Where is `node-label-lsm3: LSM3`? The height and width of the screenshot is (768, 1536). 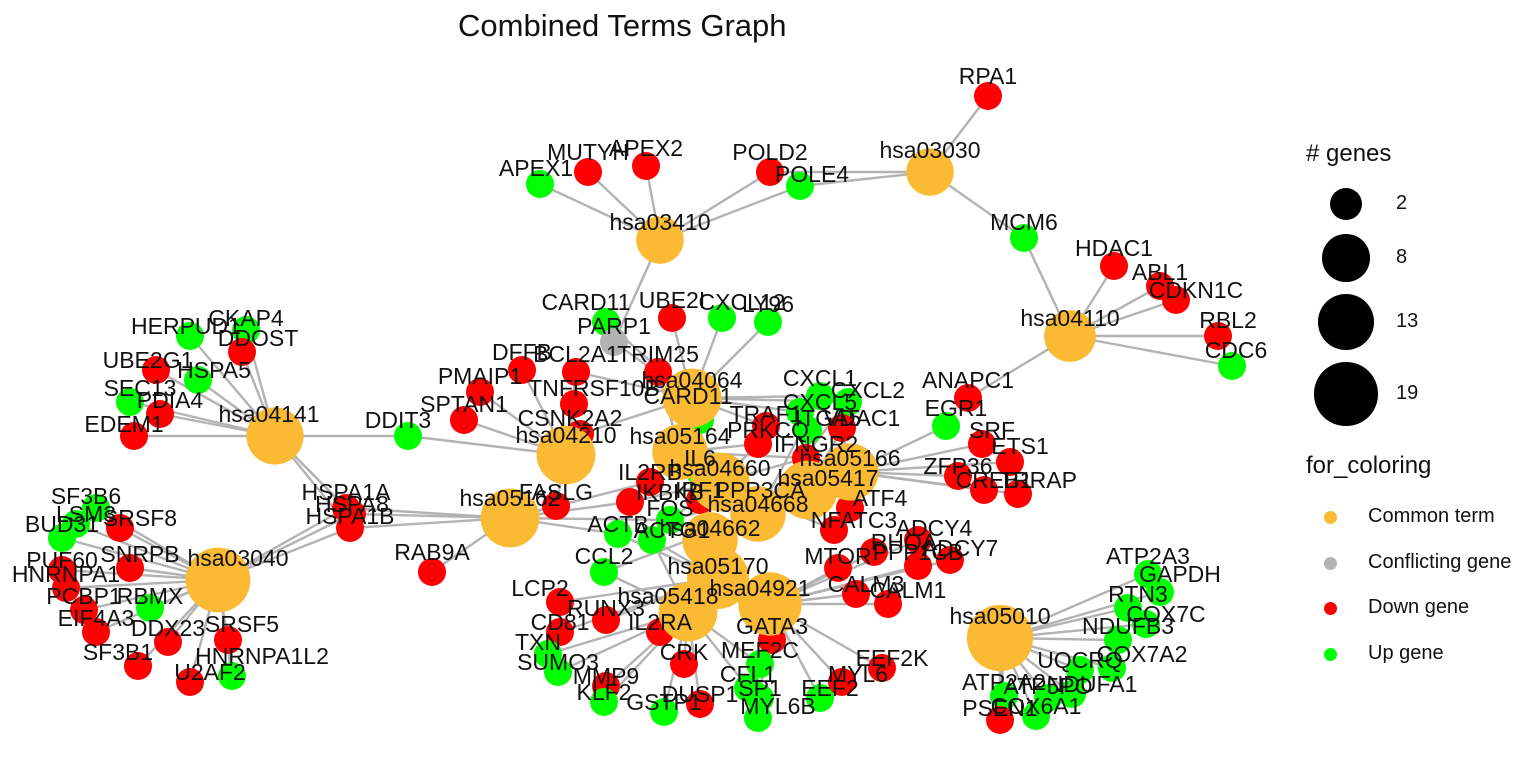 node-label-lsm3: LSM3 is located at coordinates (86, 514).